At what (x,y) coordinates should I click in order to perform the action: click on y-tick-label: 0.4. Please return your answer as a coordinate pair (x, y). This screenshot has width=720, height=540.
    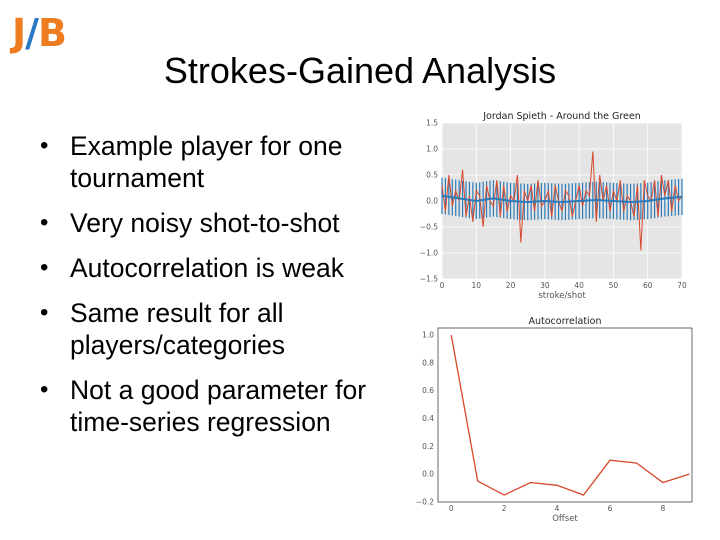
    Looking at the image, I should click on (428, 418).